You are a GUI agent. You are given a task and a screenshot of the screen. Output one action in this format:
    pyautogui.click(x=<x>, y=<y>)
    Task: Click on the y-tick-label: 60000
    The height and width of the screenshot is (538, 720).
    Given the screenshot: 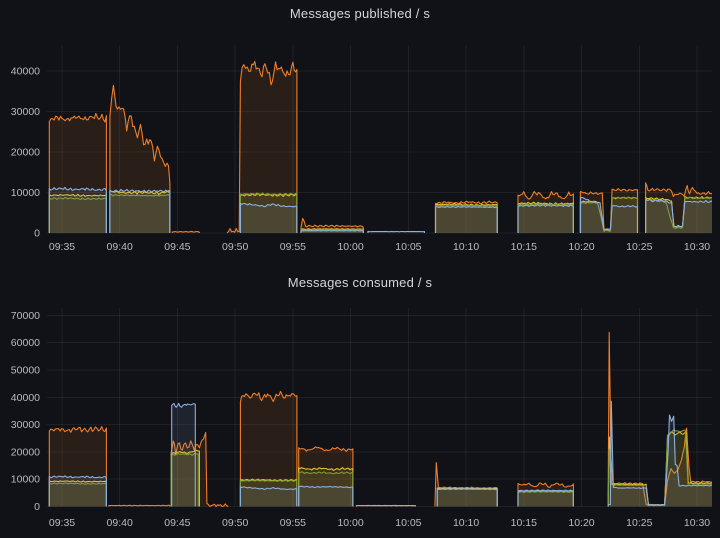 What is the action you would take?
    pyautogui.click(x=25, y=343)
    